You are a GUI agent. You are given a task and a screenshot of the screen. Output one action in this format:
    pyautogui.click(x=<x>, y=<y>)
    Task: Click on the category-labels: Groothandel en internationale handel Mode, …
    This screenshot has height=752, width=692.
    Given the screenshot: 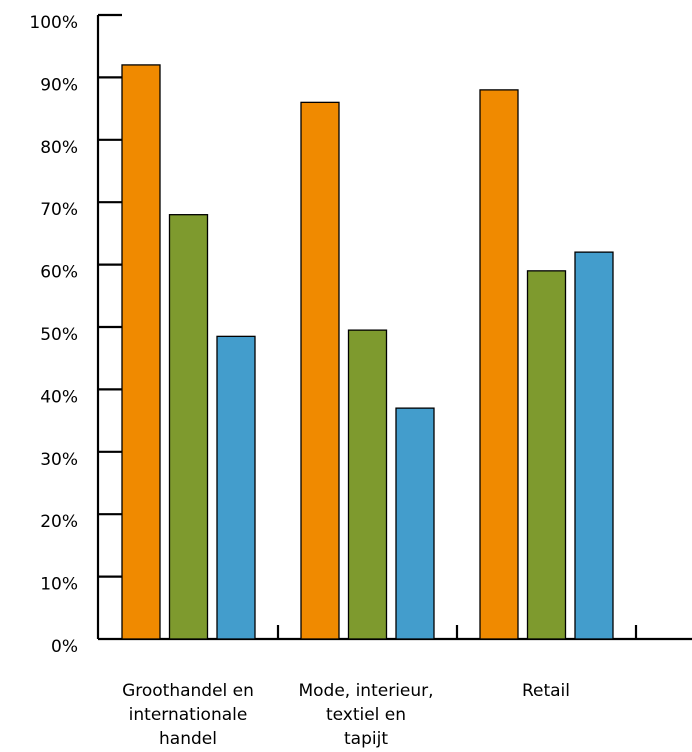 What is the action you would take?
    pyautogui.click(x=346, y=715)
    